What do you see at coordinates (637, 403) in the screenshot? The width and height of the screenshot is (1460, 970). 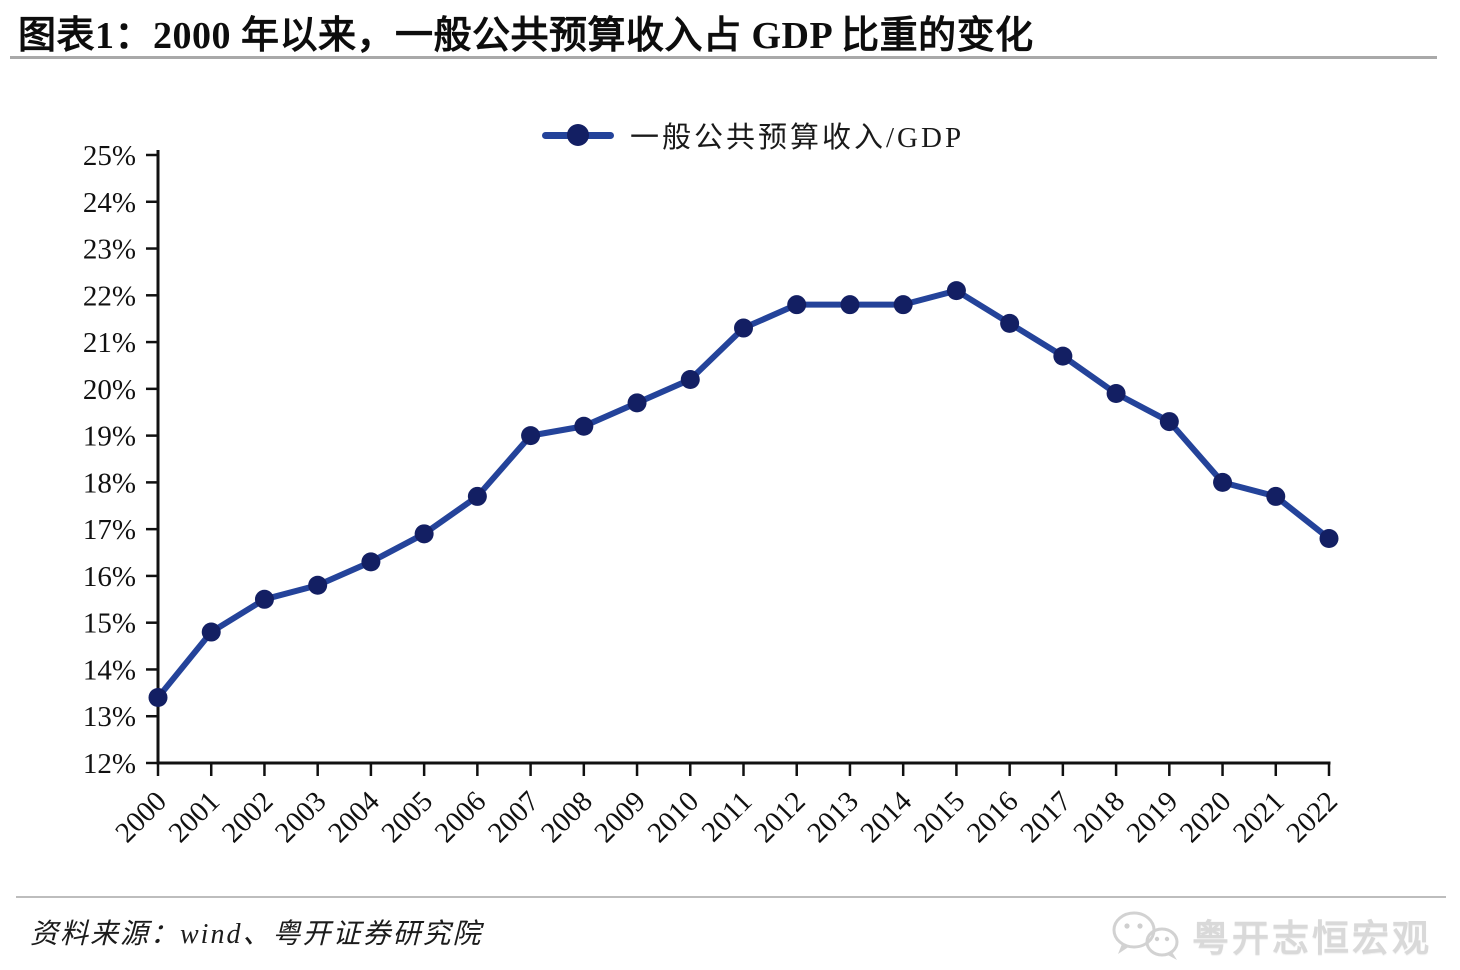 I see `data-point-2009` at bounding box center [637, 403].